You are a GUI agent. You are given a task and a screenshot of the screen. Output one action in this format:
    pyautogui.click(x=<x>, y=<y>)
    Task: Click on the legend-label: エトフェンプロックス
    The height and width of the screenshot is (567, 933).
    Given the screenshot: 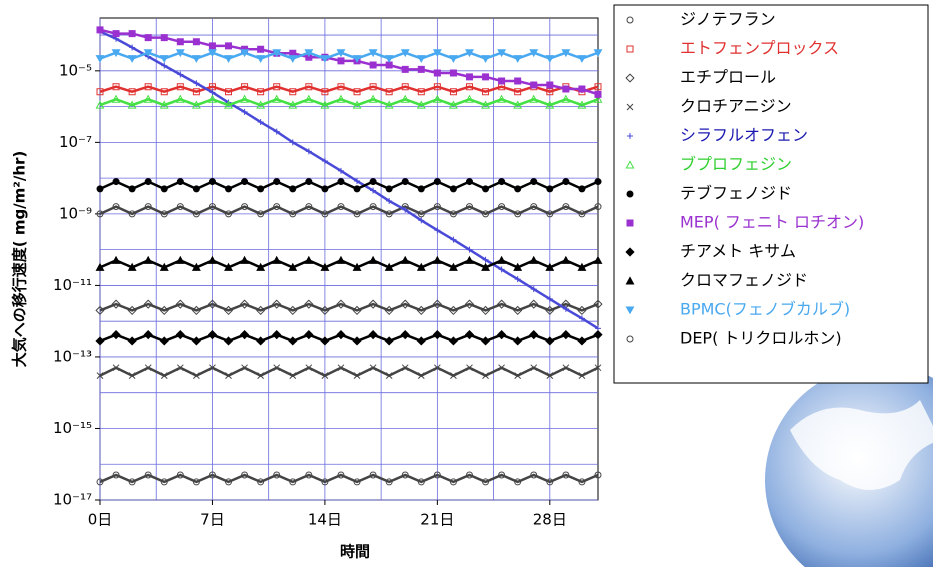 What is the action you would take?
    pyautogui.click(x=759, y=48)
    